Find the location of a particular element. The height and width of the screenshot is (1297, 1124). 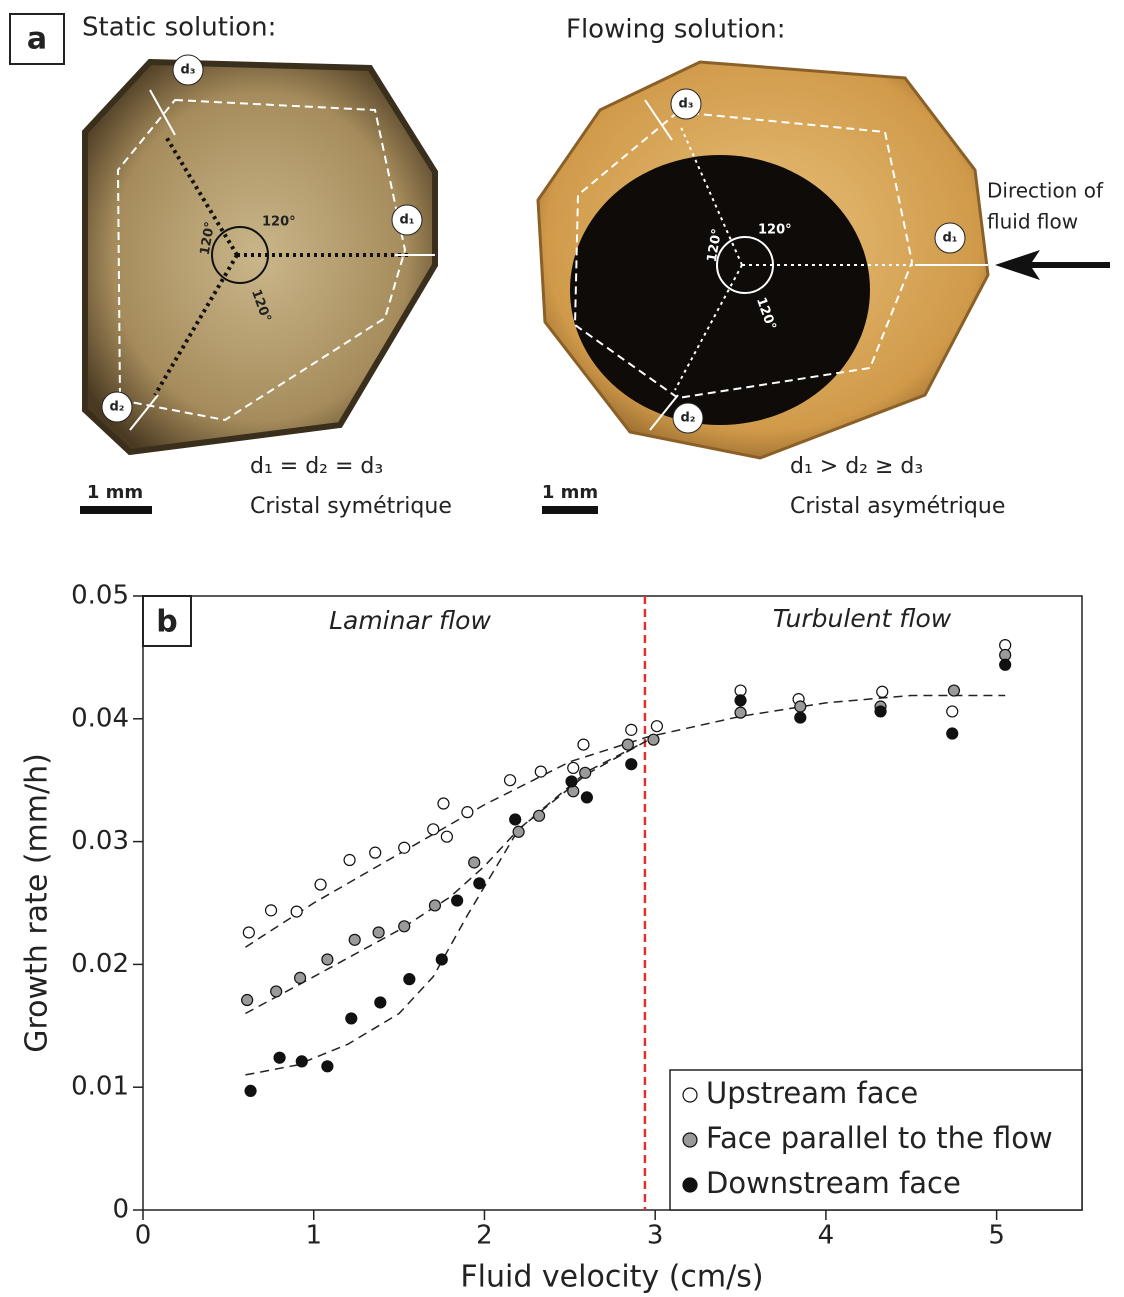

relation: d₁ > d₂ ≥ d₃ is located at coordinates (856, 466).